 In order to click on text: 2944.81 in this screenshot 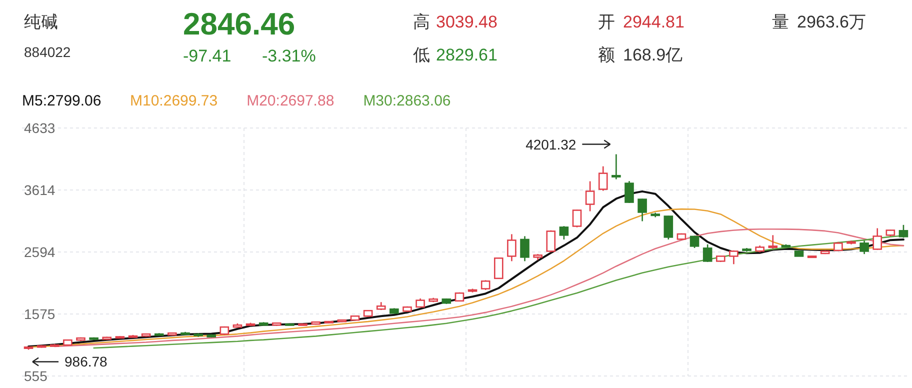, I will do `click(653, 22)`.